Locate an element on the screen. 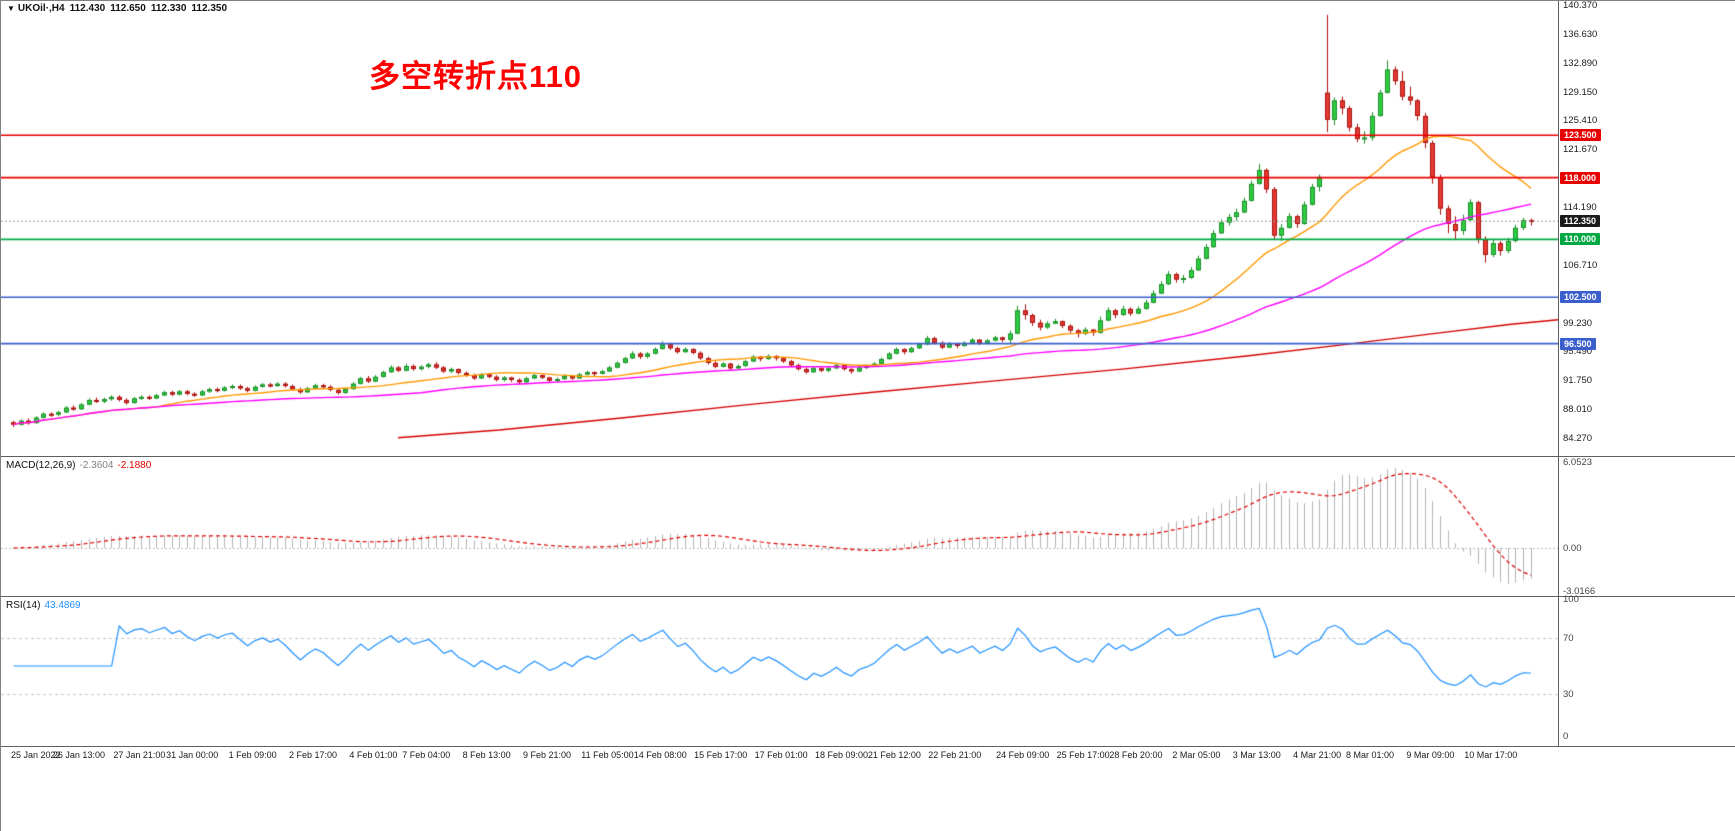 The height and width of the screenshot is (831, 1735). price-level-badge: 110.000 is located at coordinates (1580, 239).